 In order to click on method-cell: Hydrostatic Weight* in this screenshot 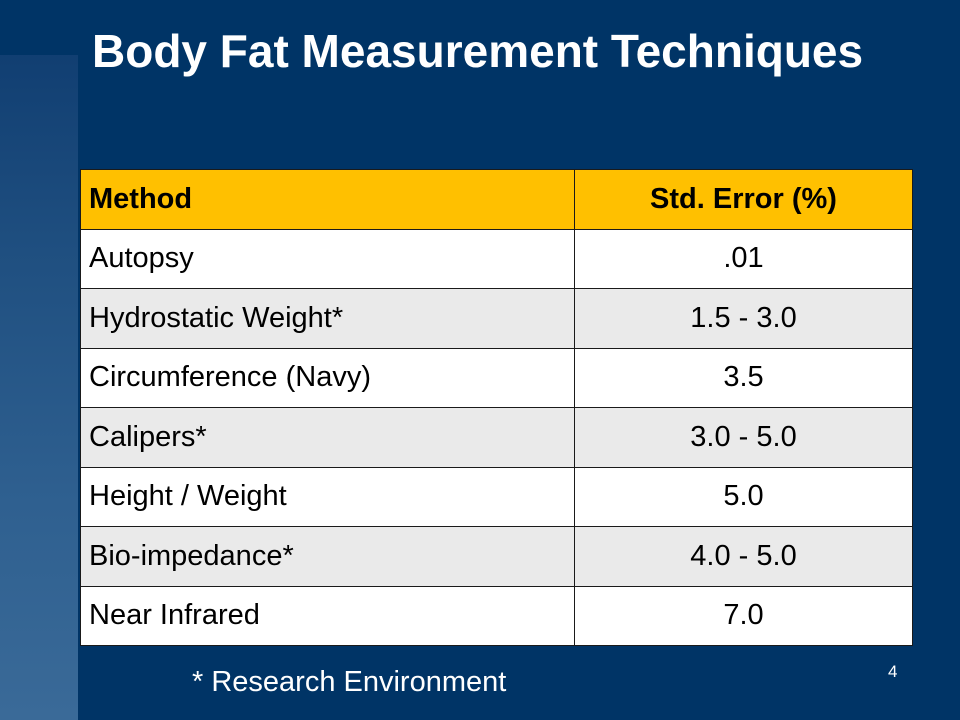, I will do `click(327, 318)`.